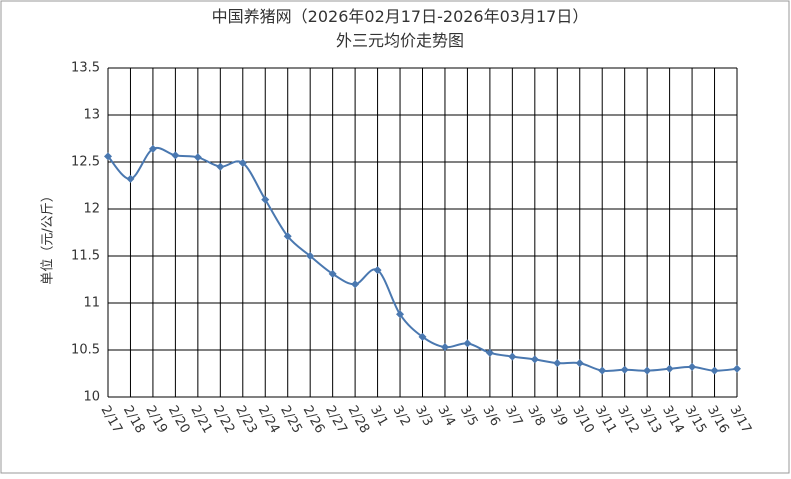 The image size is (791, 479). I want to click on y-tick-label: 10, so click(91, 397).